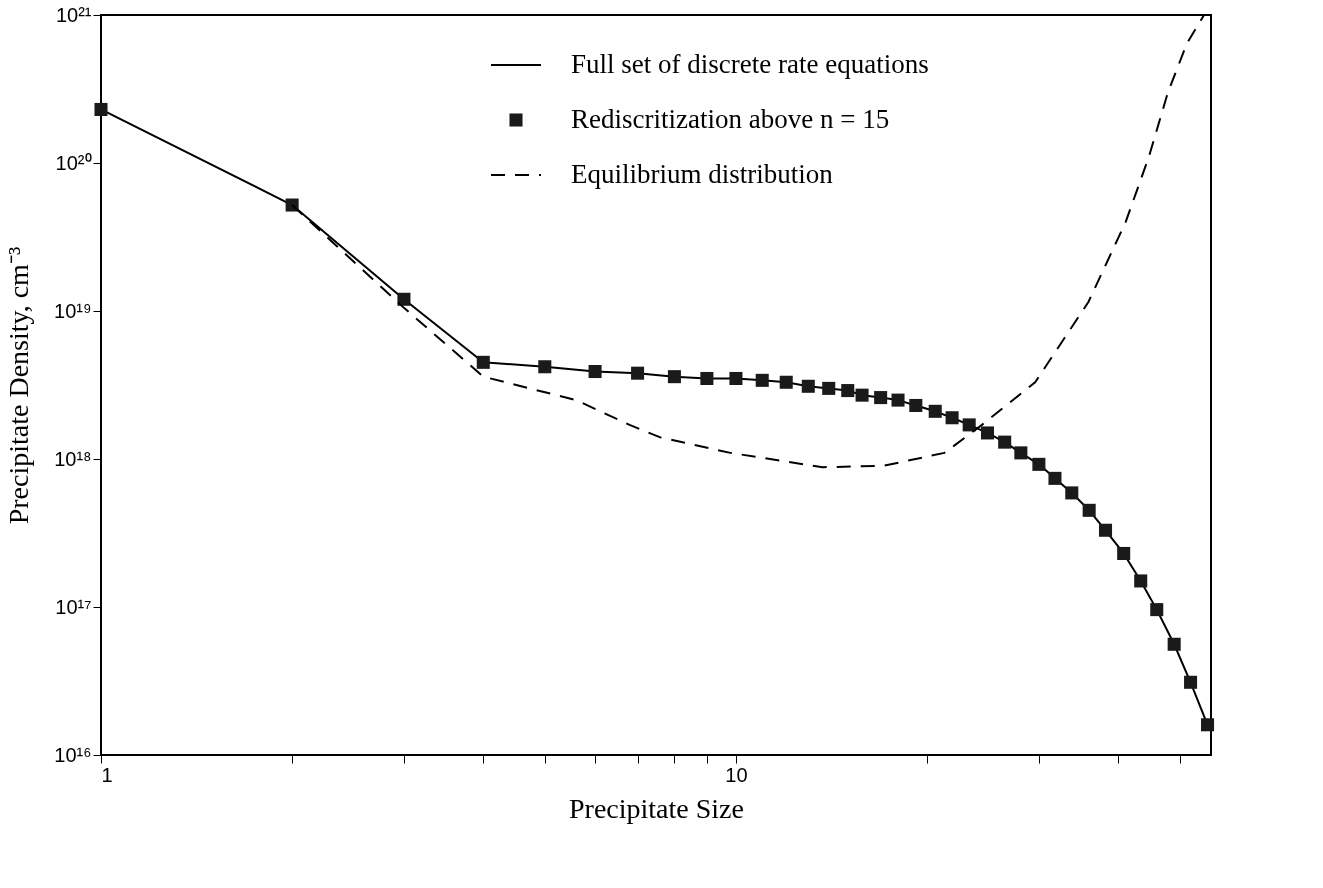 The image size is (1323, 888). What do you see at coordinates (73, 458) in the screenshot?
I see `y-tick-label: 10¹⁸` at bounding box center [73, 458].